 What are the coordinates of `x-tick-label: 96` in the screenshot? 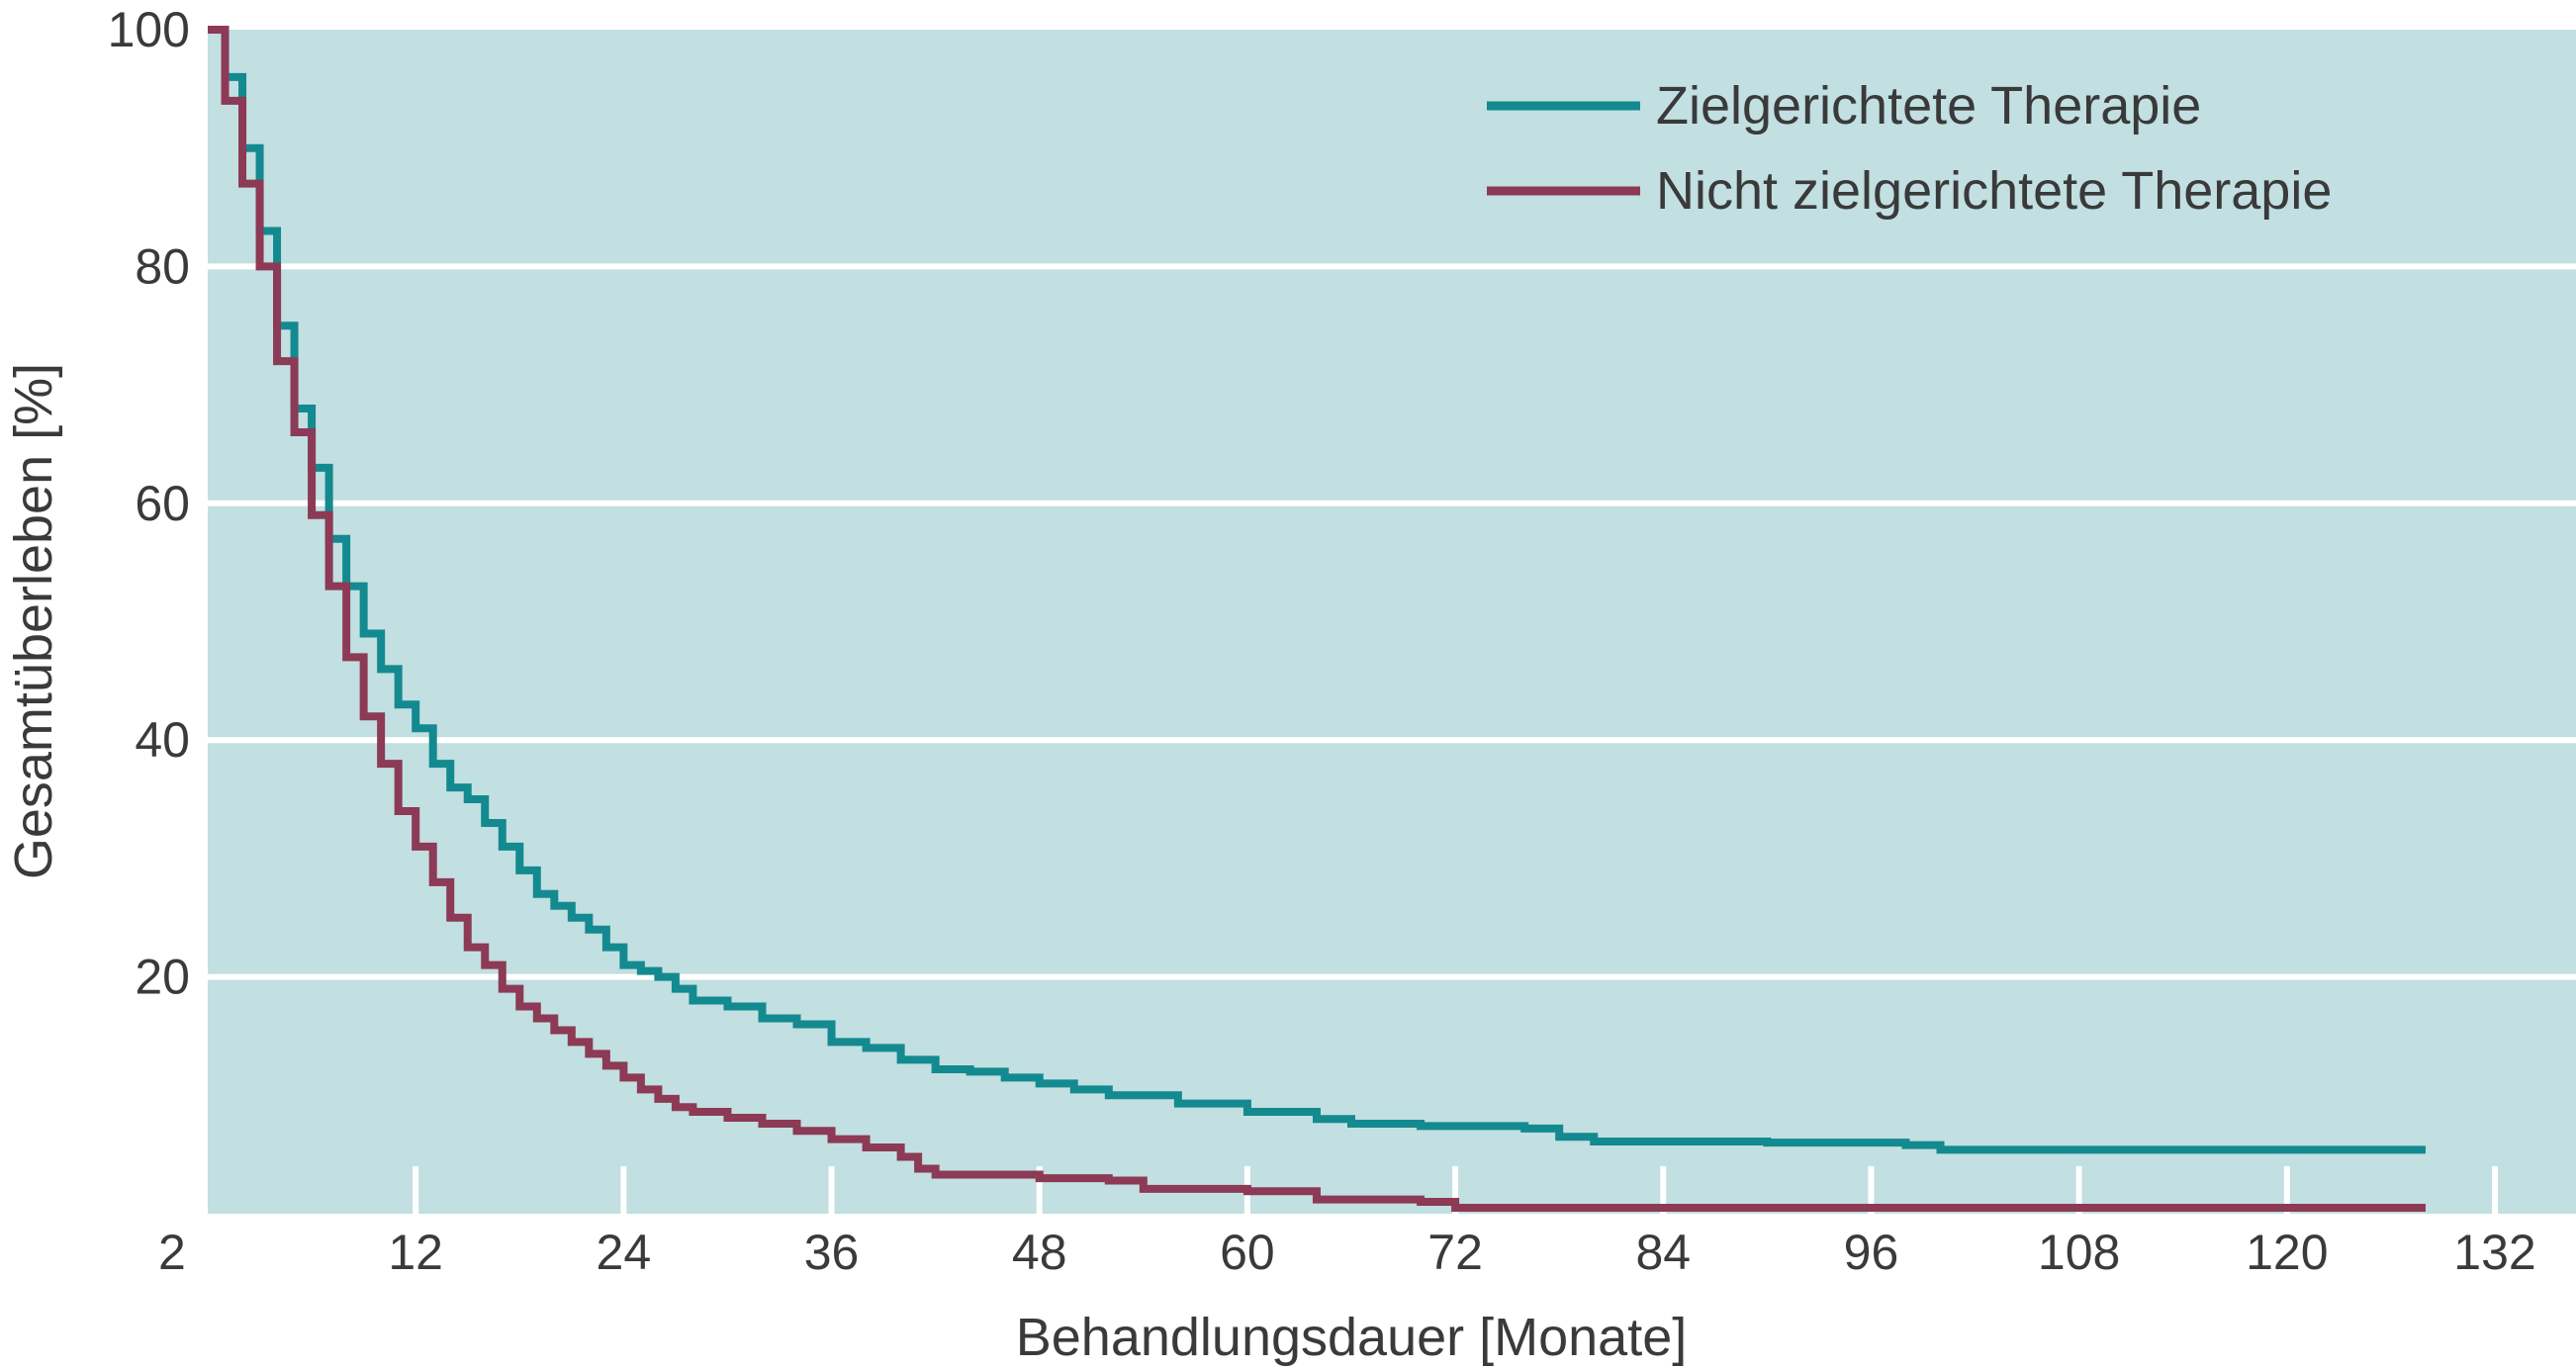 It's located at (1872, 1252).